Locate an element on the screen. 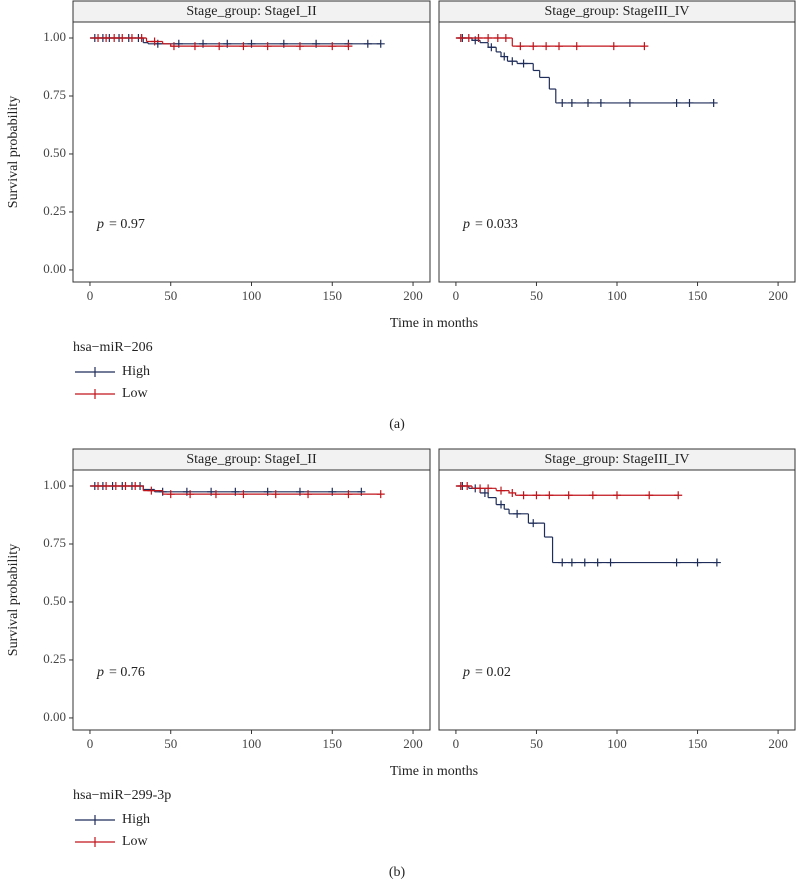 The width and height of the screenshot is (797, 882). legend-label: High is located at coordinates (136, 819).